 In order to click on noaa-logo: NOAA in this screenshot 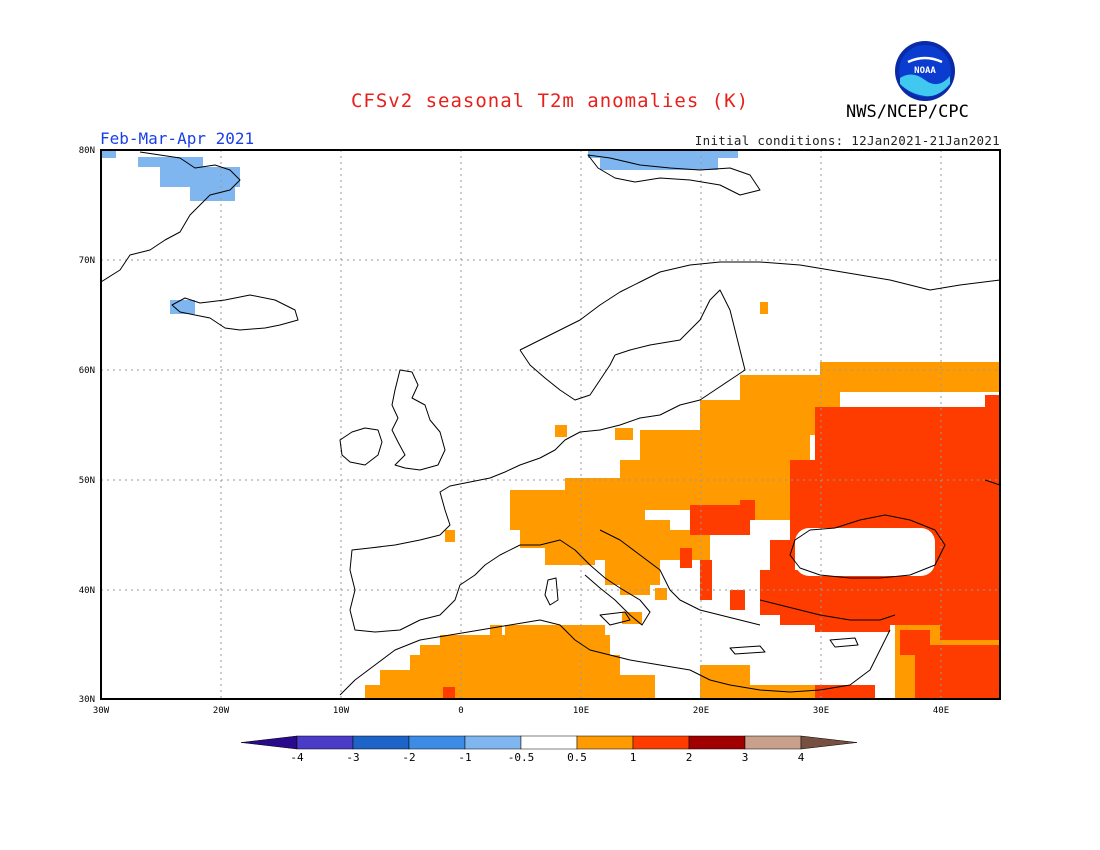, I will do `click(925, 71)`.